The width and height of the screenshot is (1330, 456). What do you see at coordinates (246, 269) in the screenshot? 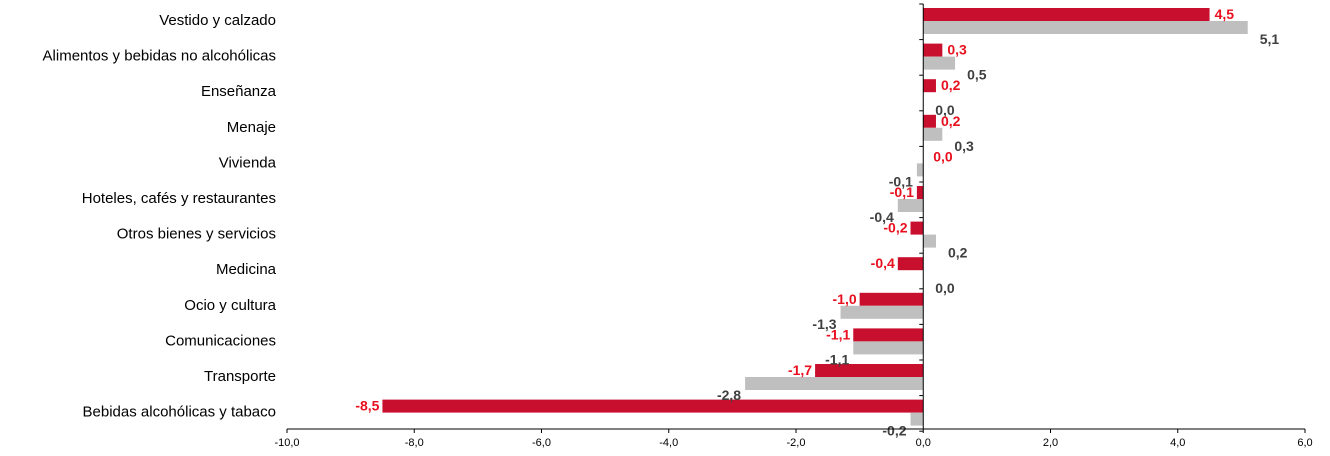
I see `category-label-7: Medicina` at bounding box center [246, 269].